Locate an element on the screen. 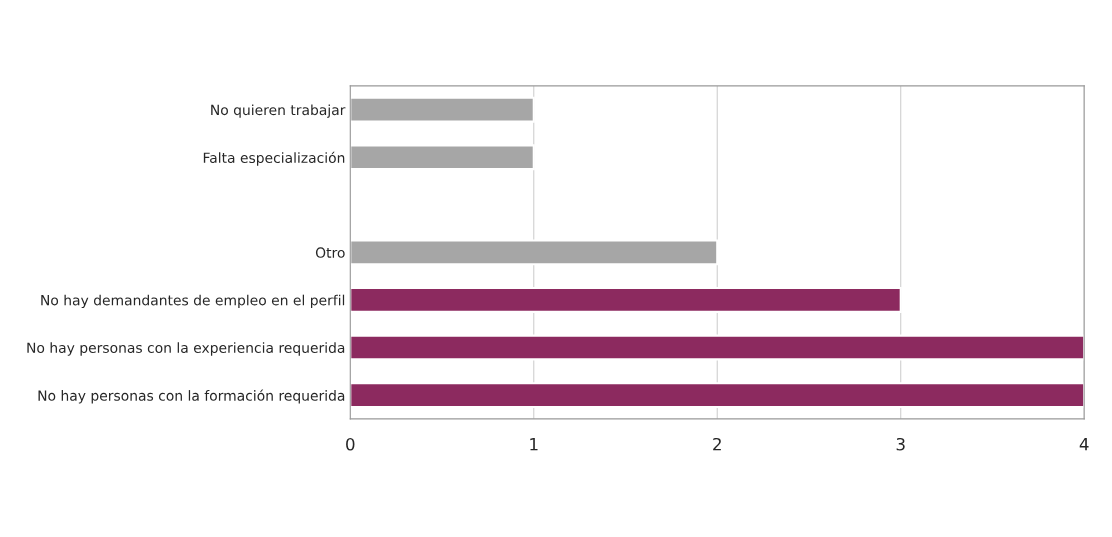 The height and width of the screenshot is (537, 1112). x-tick-label: 0 is located at coordinates (350, 444).